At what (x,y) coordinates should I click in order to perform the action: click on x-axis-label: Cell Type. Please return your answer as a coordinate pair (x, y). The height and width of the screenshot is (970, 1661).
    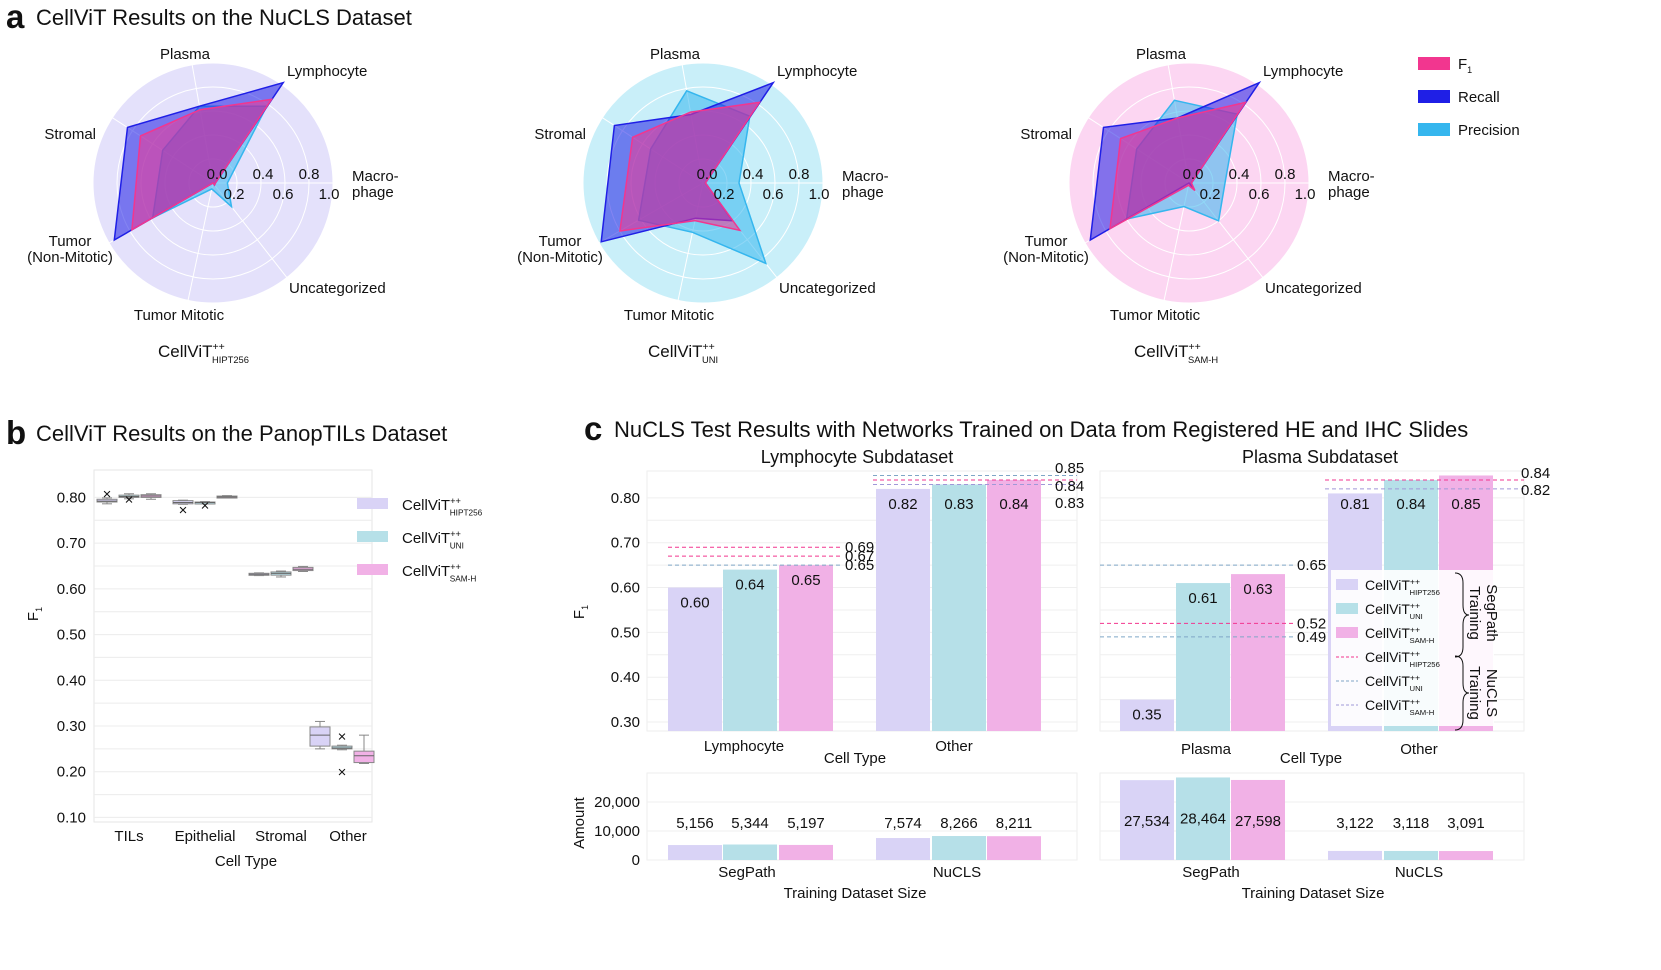
    Looking at the image, I should click on (1311, 758).